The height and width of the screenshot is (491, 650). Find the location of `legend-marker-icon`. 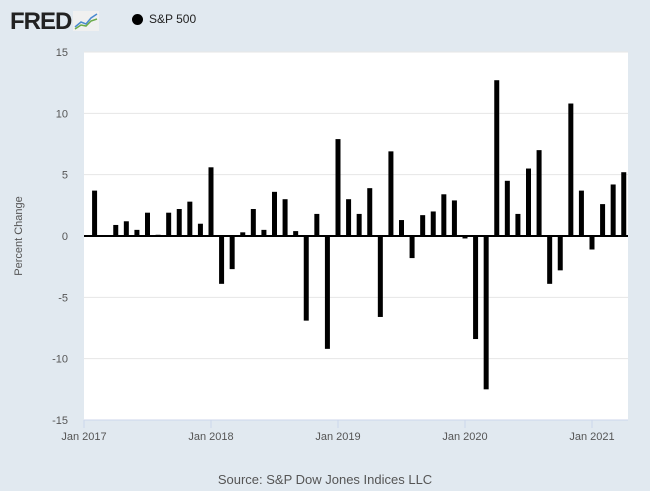

legend-marker-icon is located at coordinates (137, 19).